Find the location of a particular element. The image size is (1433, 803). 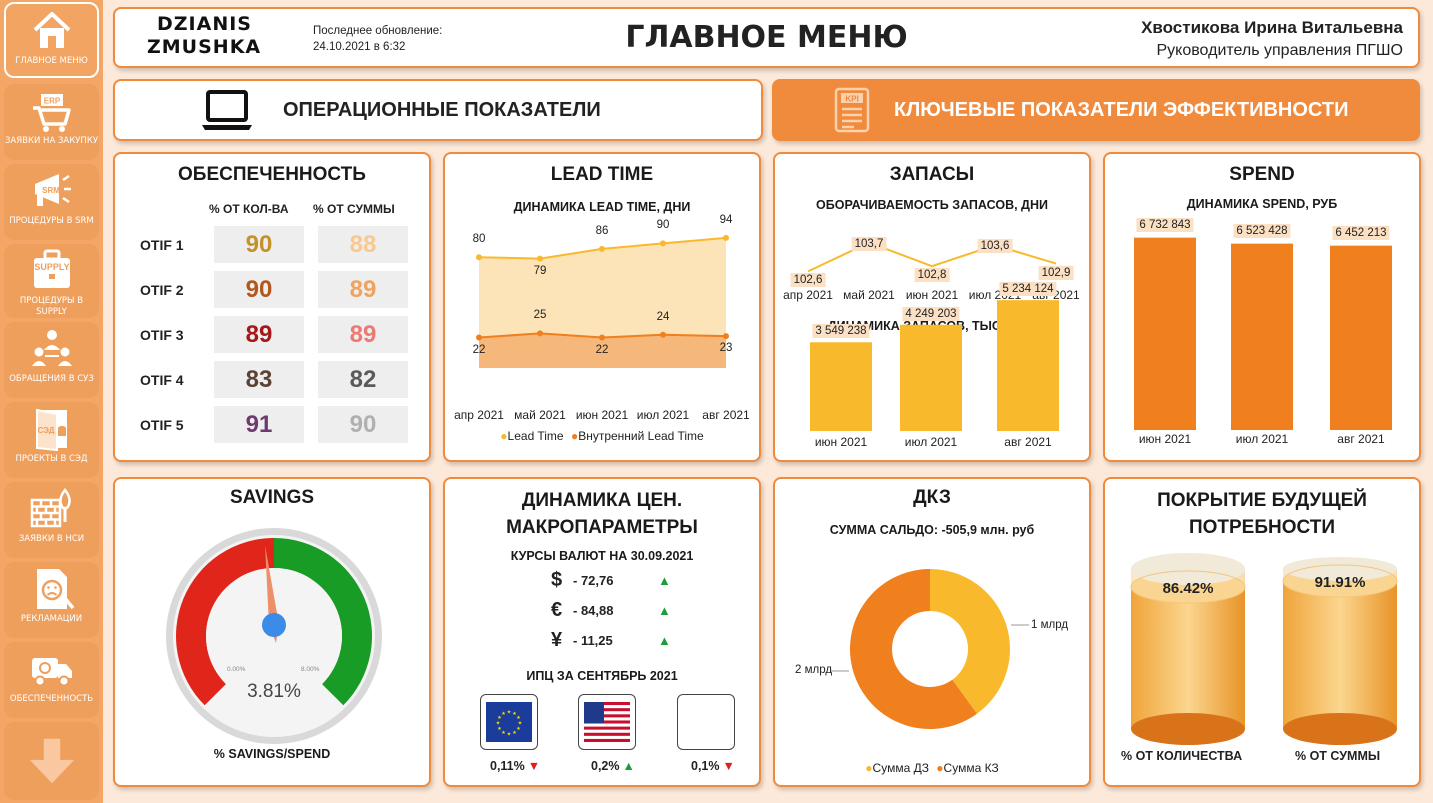

currency-symbol: ¥ is located at coordinates (557, 640).